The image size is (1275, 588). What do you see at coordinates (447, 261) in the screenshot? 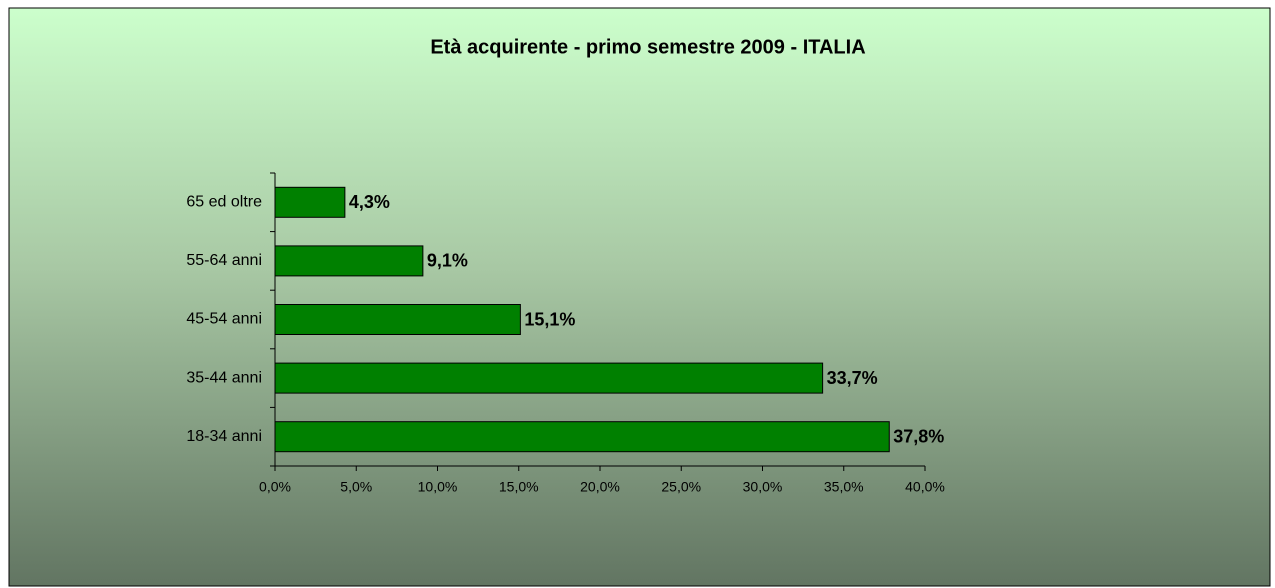
I see `value-label: 9,1%` at bounding box center [447, 261].